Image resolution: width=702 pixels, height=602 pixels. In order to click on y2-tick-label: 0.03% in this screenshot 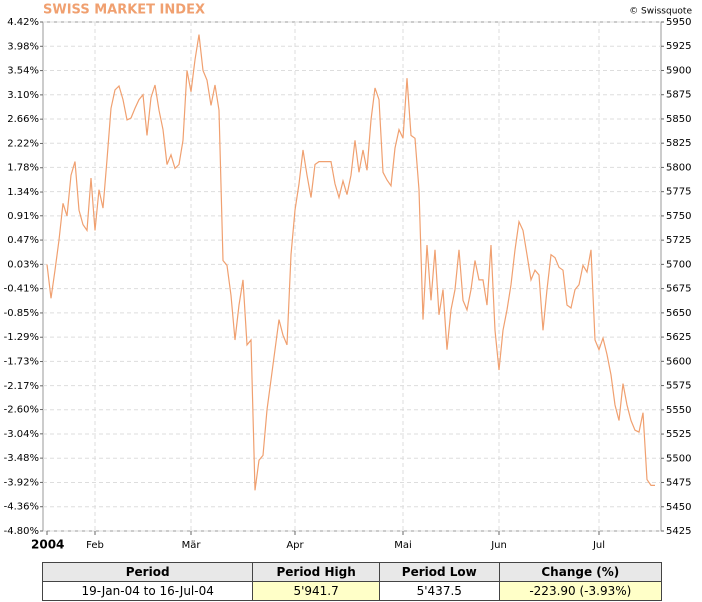, I will do `click(23, 264)`.